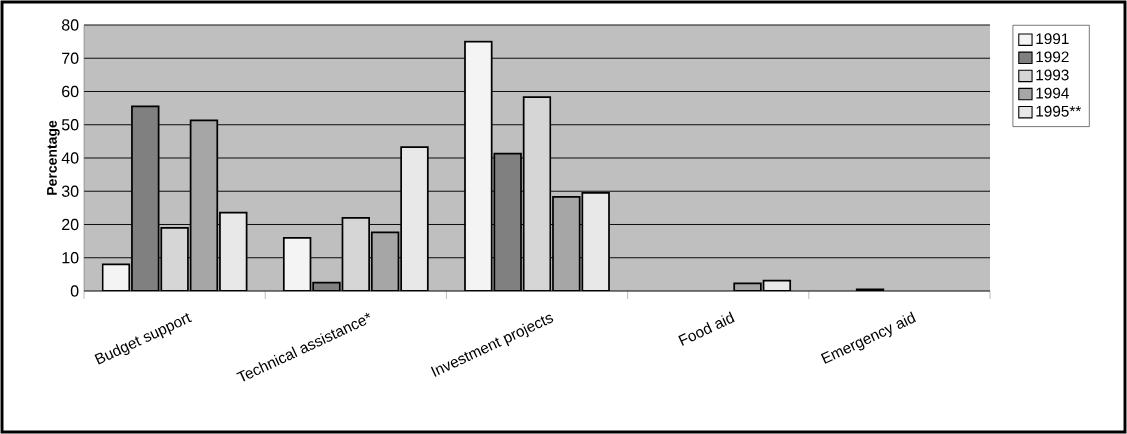  I want to click on y-tick-label: 0, so click(74, 291).